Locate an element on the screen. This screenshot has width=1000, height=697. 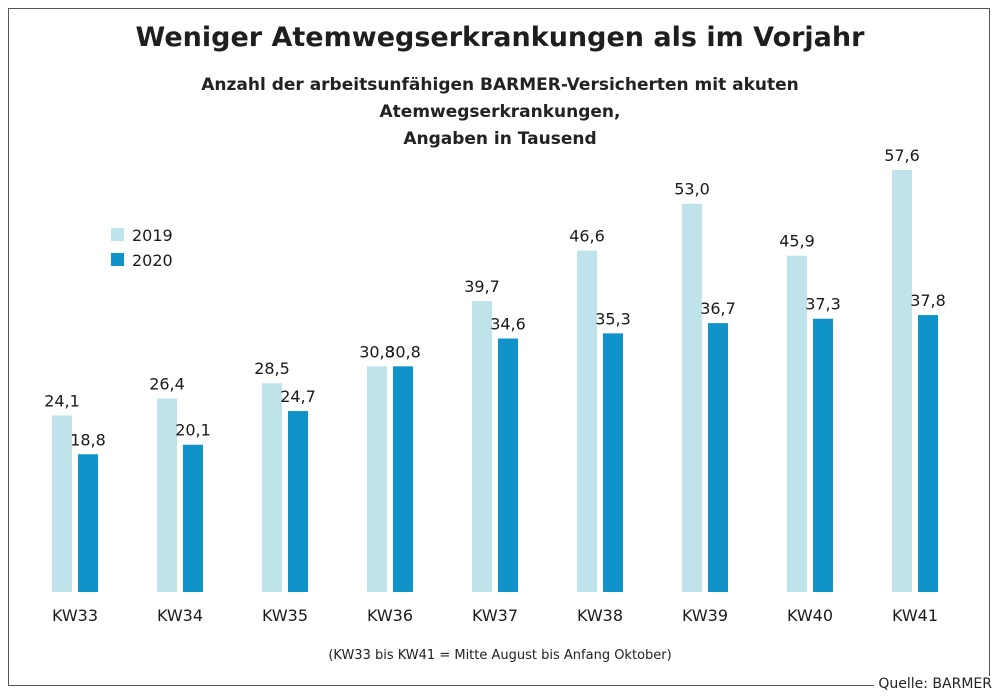
category-label-kw39: KW39 is located at coordinates (705, 615).